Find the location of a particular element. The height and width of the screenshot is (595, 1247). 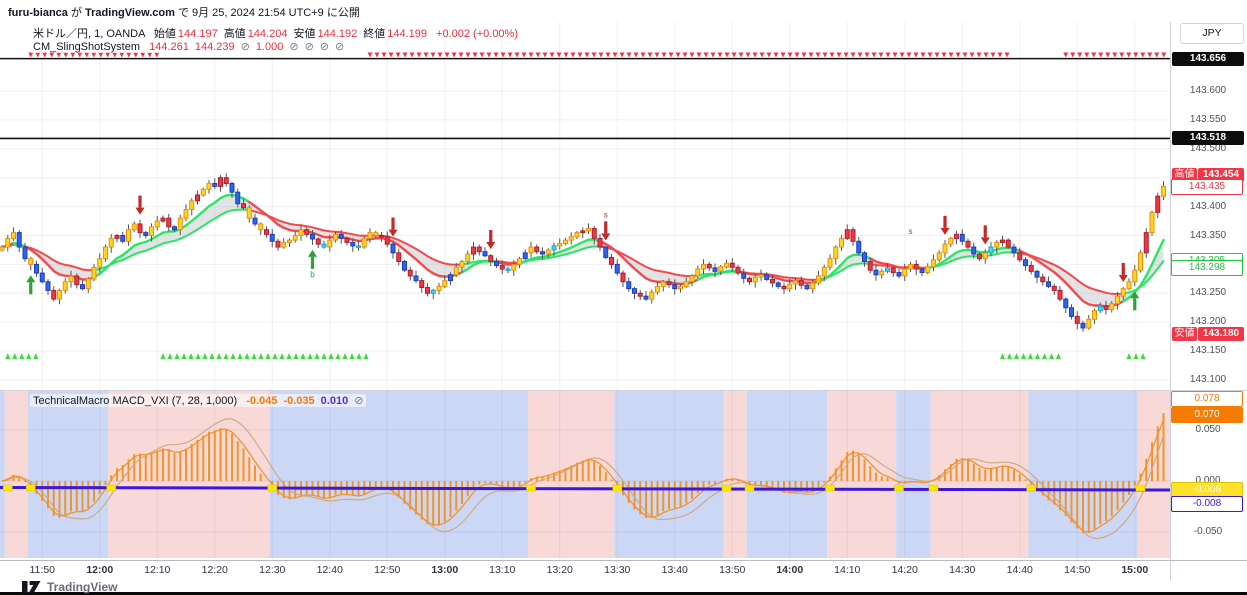

time-tick-label: 15:00 is located at coordinates (1135, 570).